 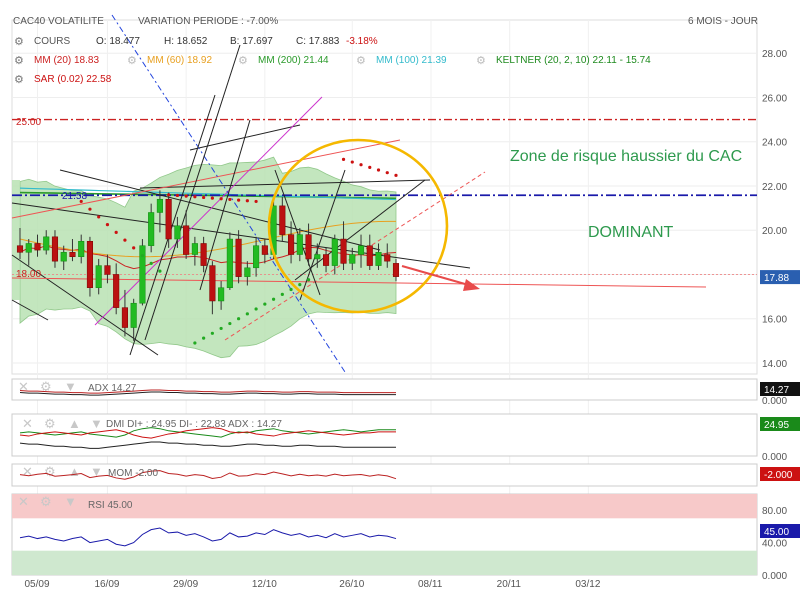 What do you see at coordinates (774, 143) in the screenshot?
I see `y-tick-label: 24.00` at bounding box center [774, 143].